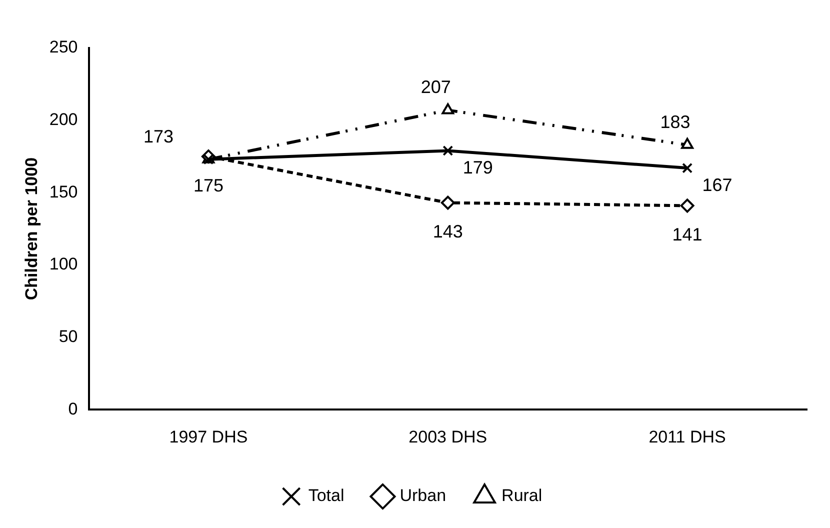  What do you see at coordinates (522, 496) in the screenshot?
I see `legend-label: Rural` at bounding box center [522, 496].